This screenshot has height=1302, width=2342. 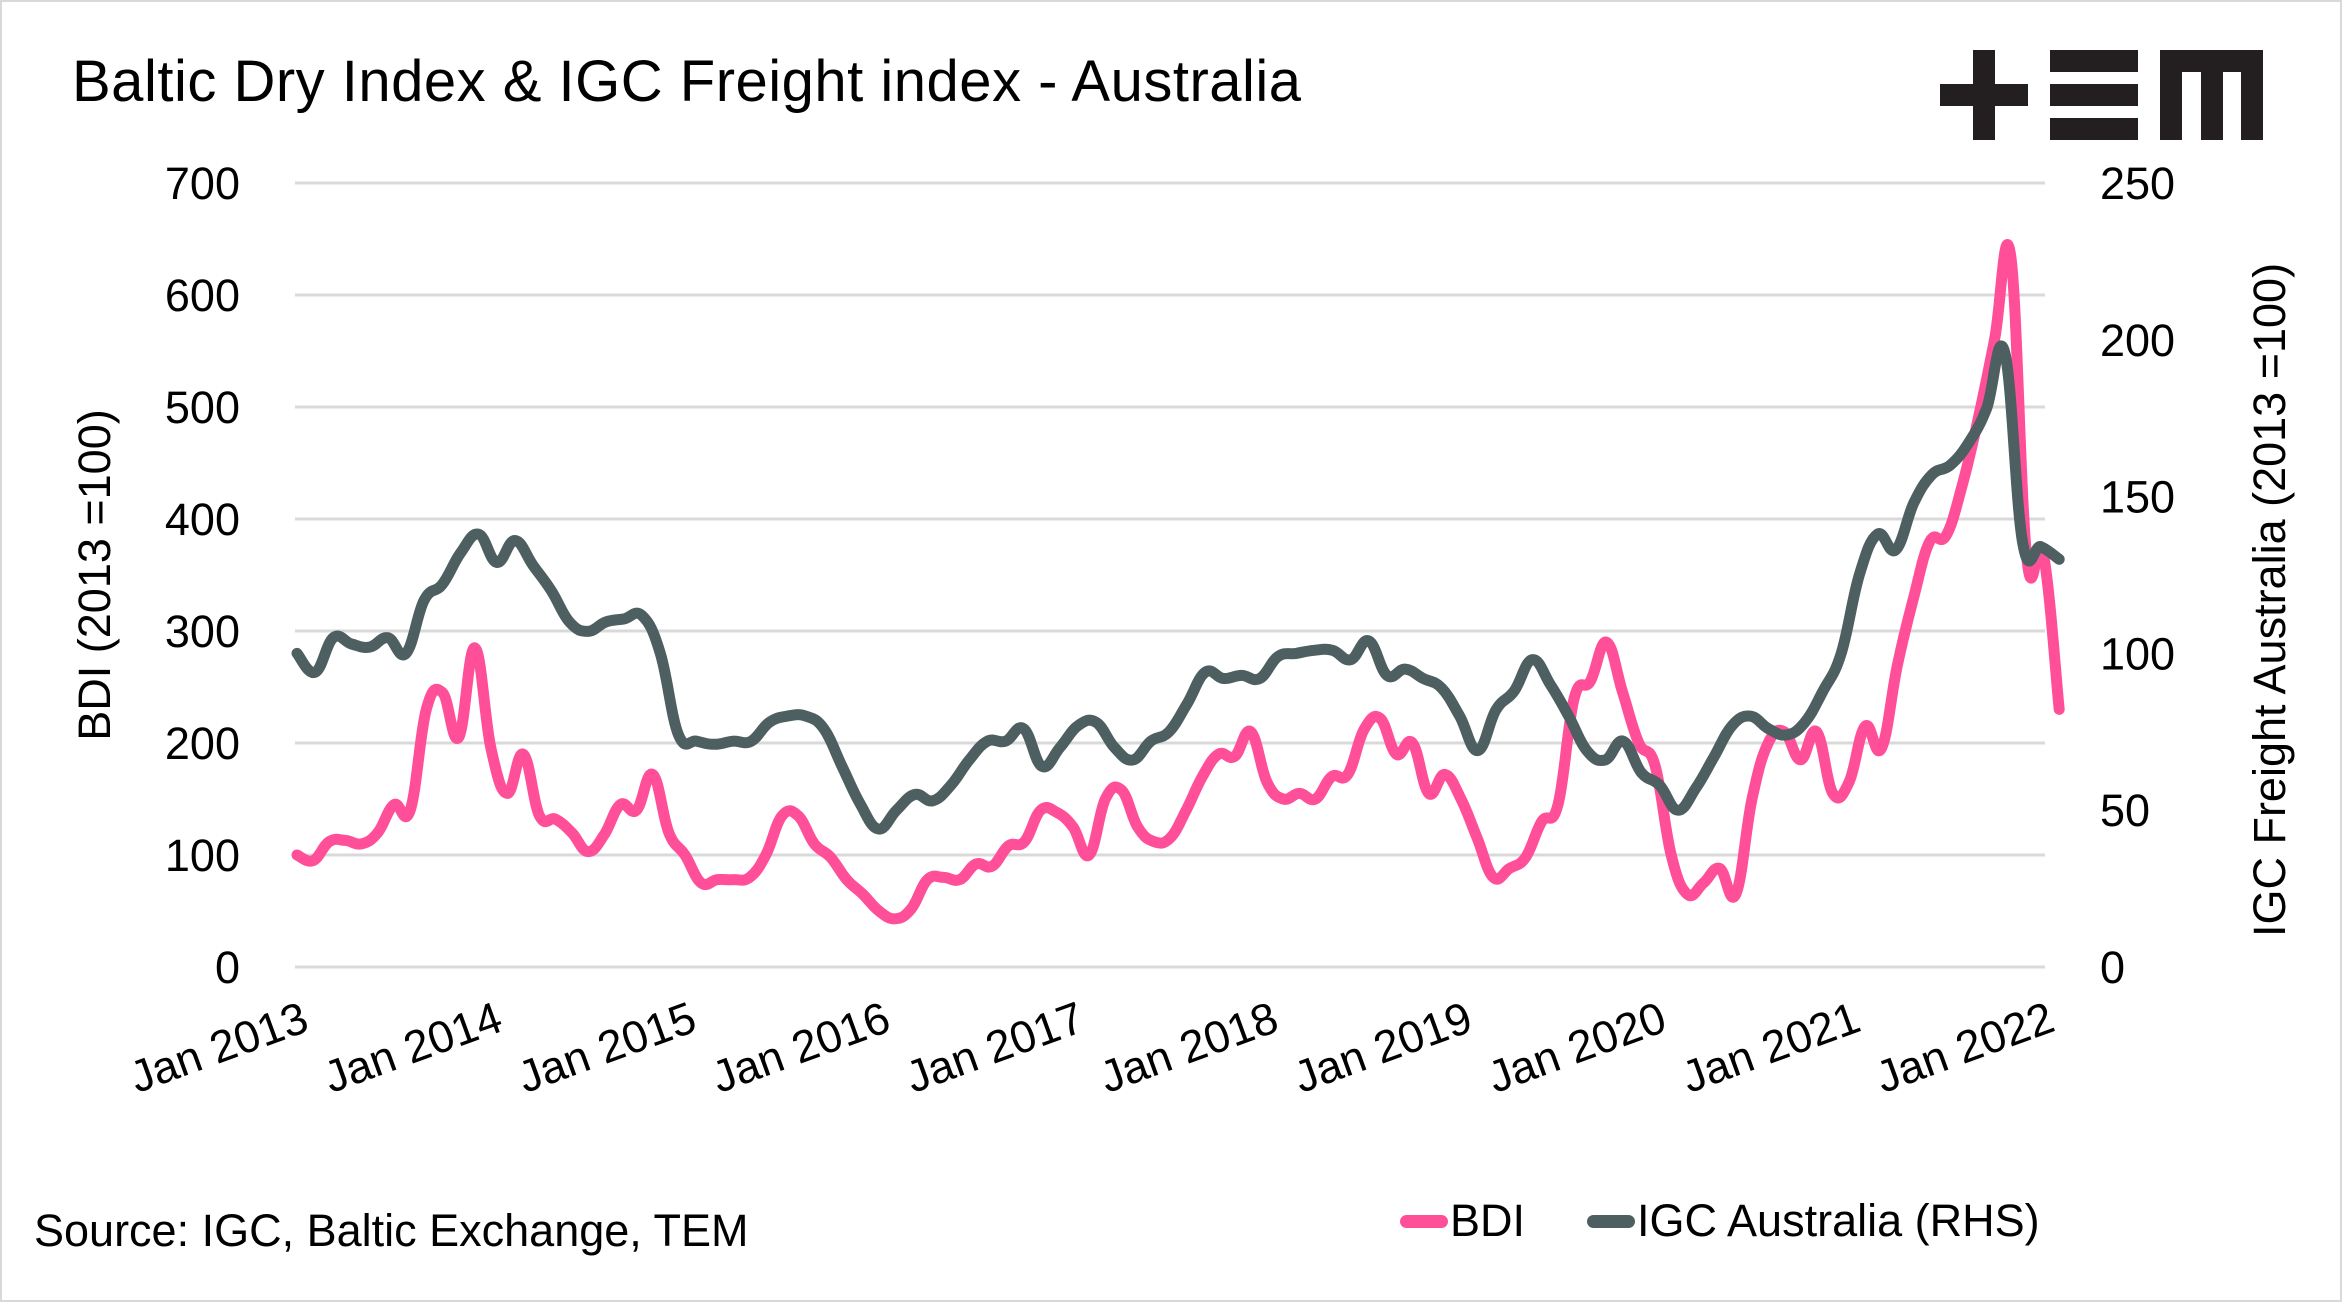 What do you see at coordinates (94, 574) in the screenshot?
I see `left-axis-title: BDI (2013 =100)` at bounding box center [94, 574].